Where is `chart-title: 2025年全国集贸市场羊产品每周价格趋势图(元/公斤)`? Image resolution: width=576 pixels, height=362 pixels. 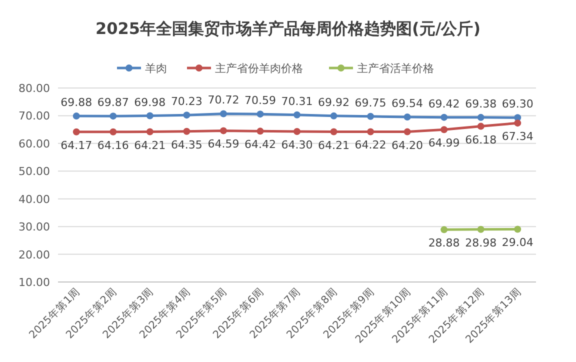
chart-title: 2025年全国集贸市场羊产品每周价格趋势图(元/公斤) is located at coordinates (288, 28).